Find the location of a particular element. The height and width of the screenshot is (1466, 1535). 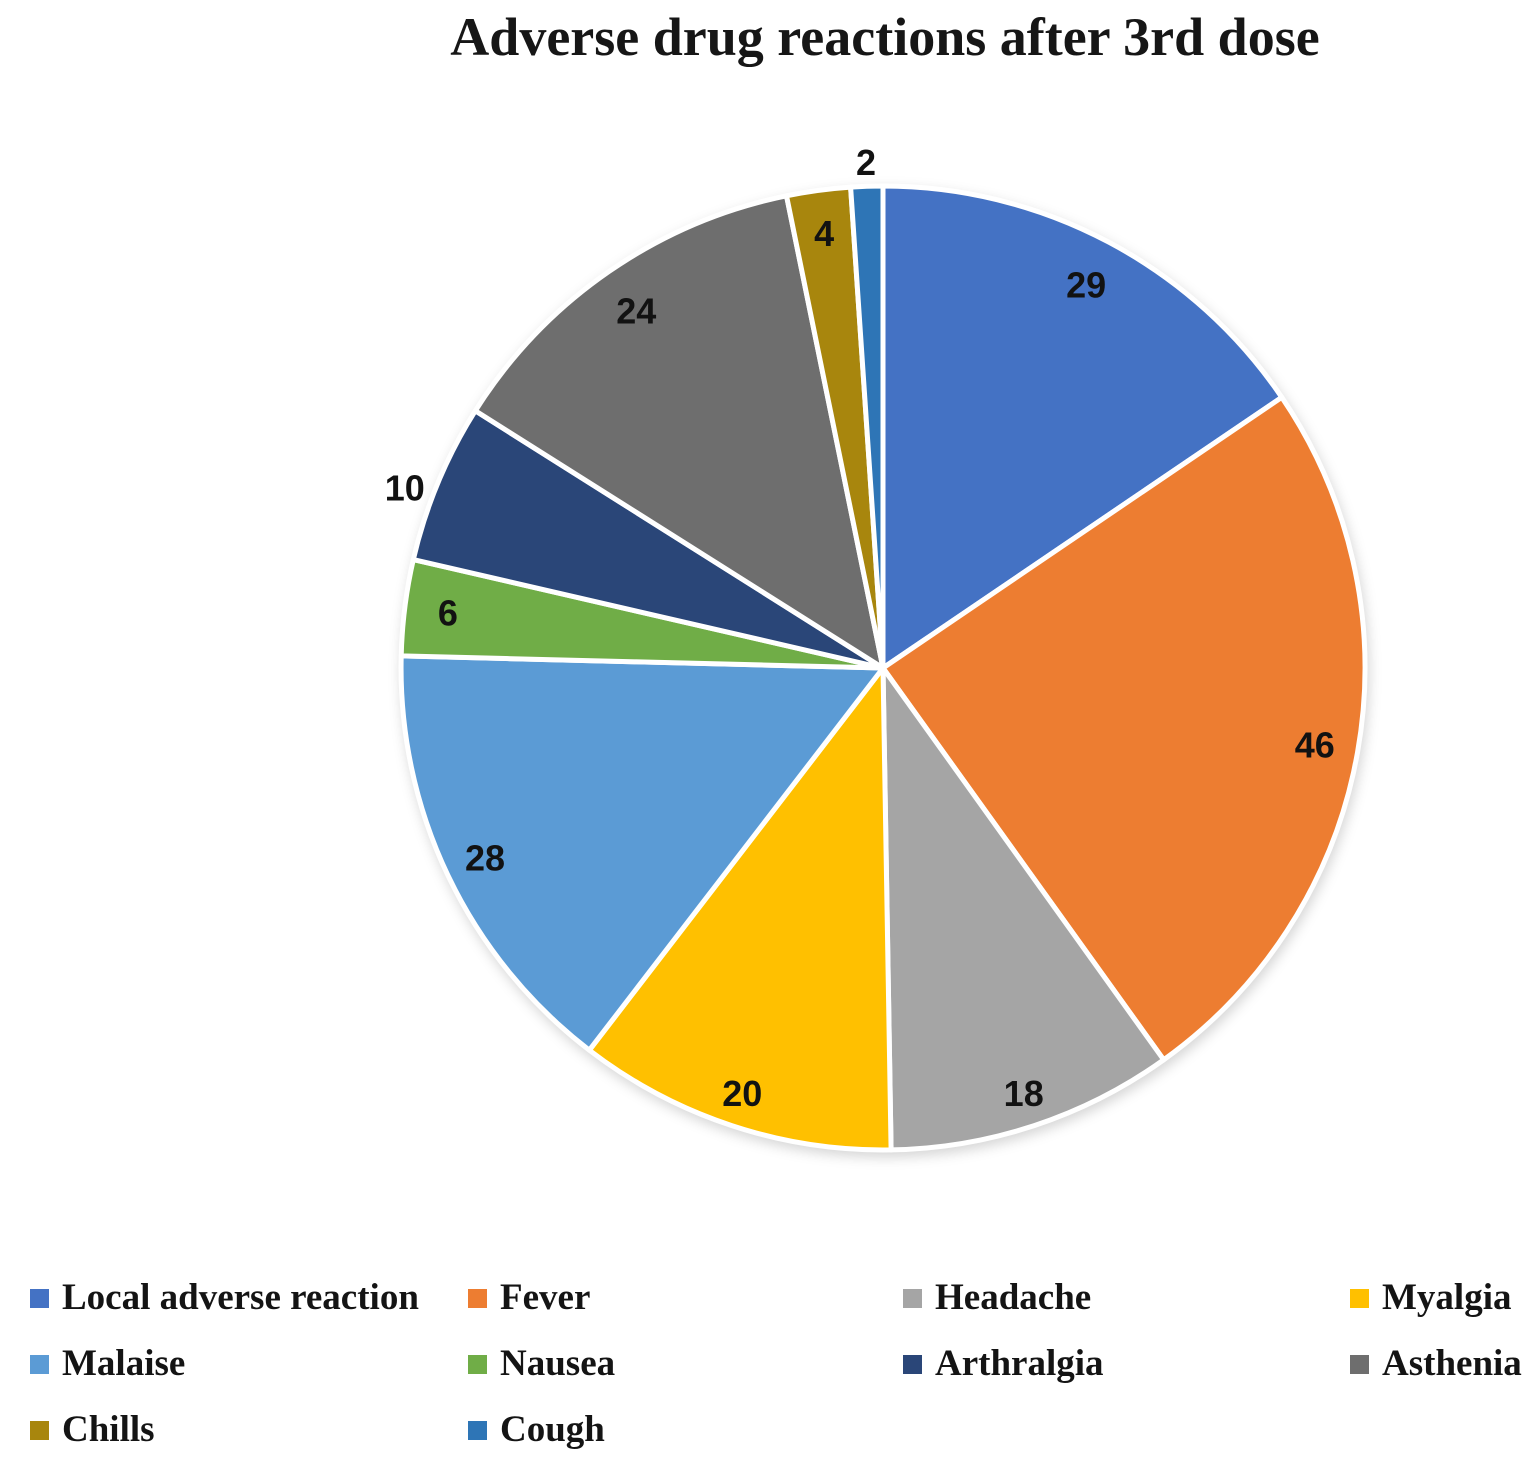

legend-swatch-arthralgia is located at coordinates (912, 1364).